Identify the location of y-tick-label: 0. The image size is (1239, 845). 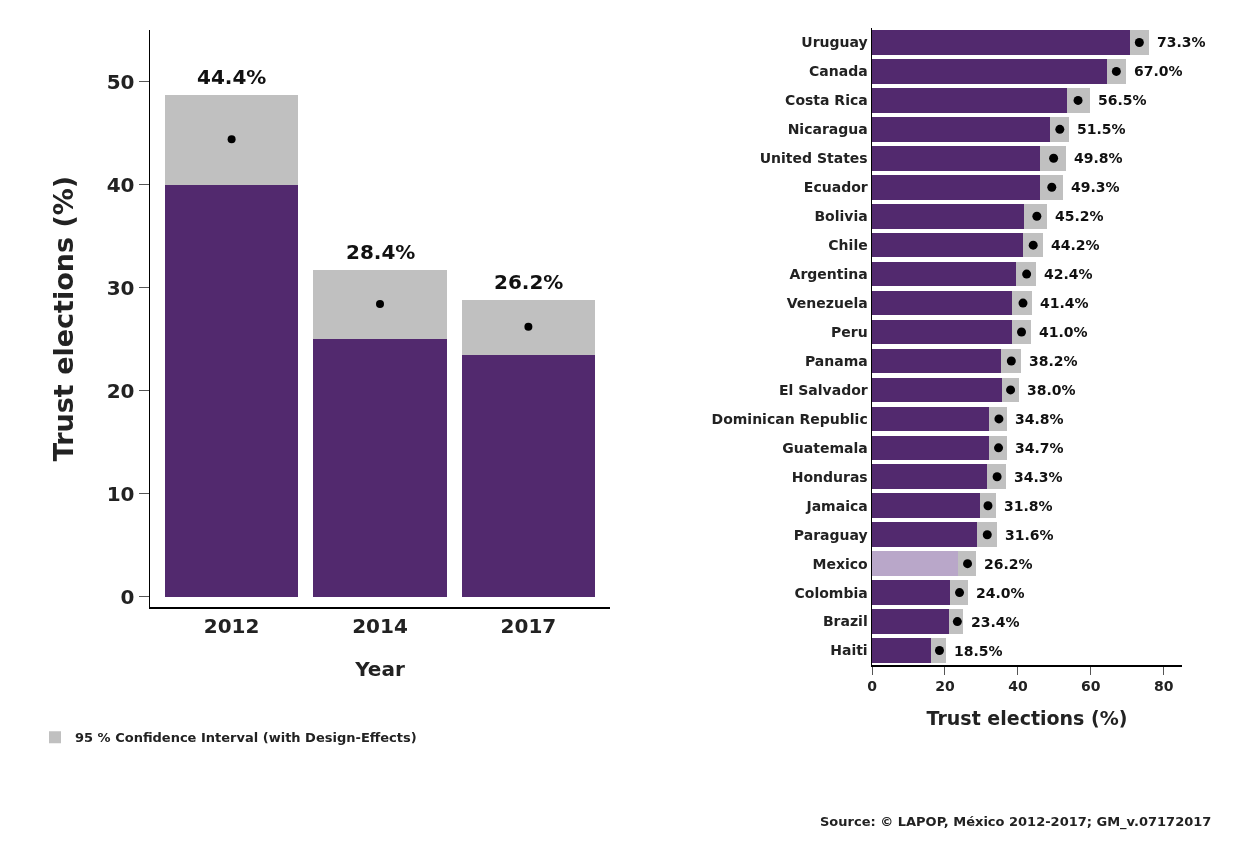
(127, 596).